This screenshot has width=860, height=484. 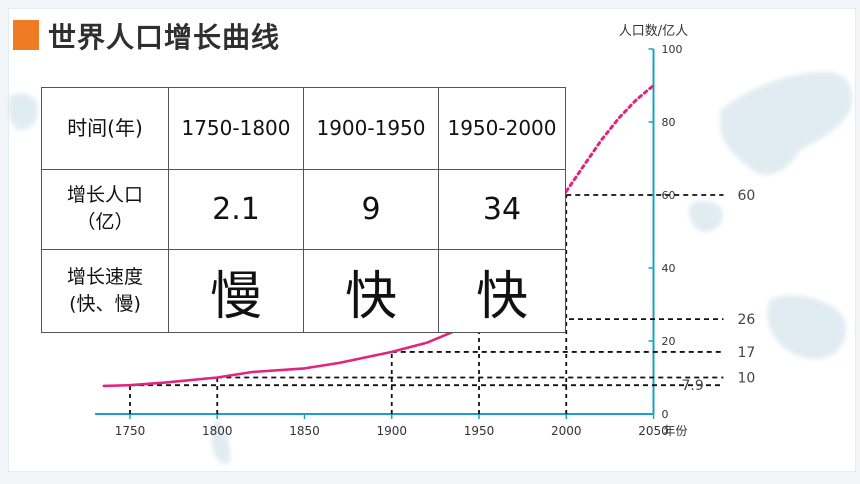 I want to click on y-tick-label: 20, so click(x=669, y=341).